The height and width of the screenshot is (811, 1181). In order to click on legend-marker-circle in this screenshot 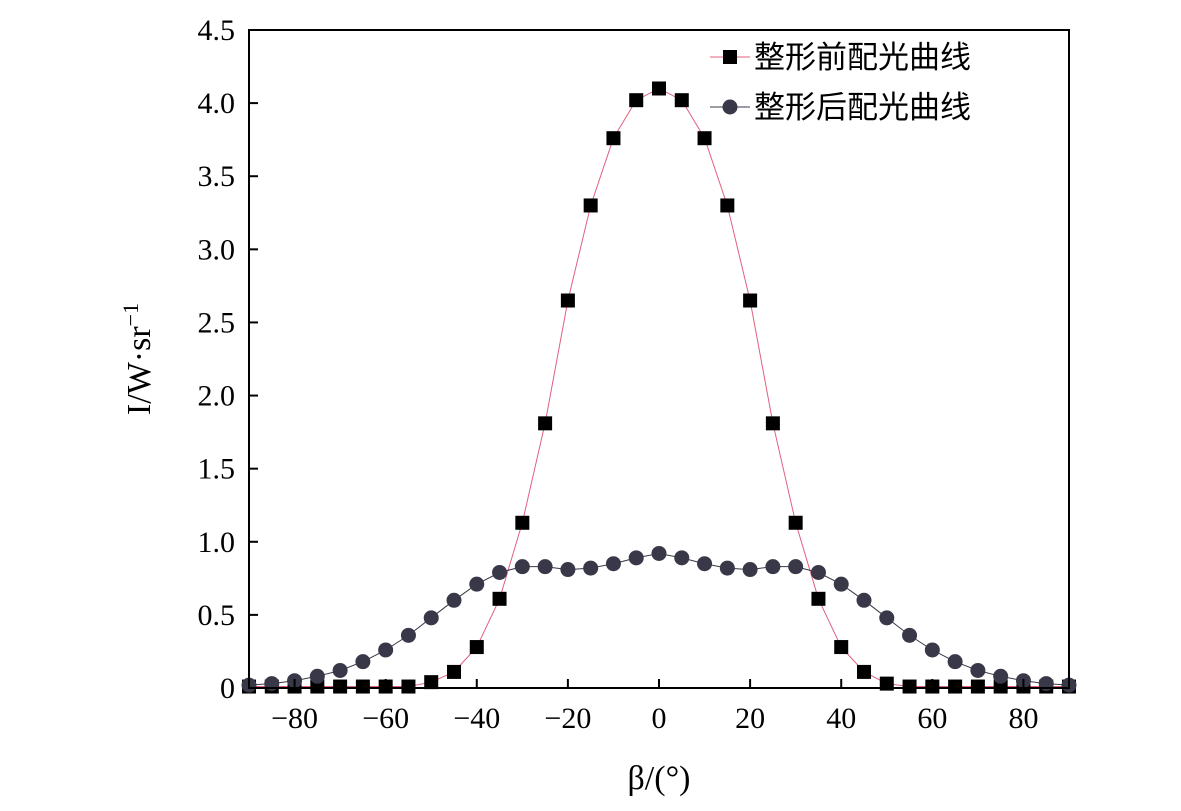, I will do `click(730, 107)`.